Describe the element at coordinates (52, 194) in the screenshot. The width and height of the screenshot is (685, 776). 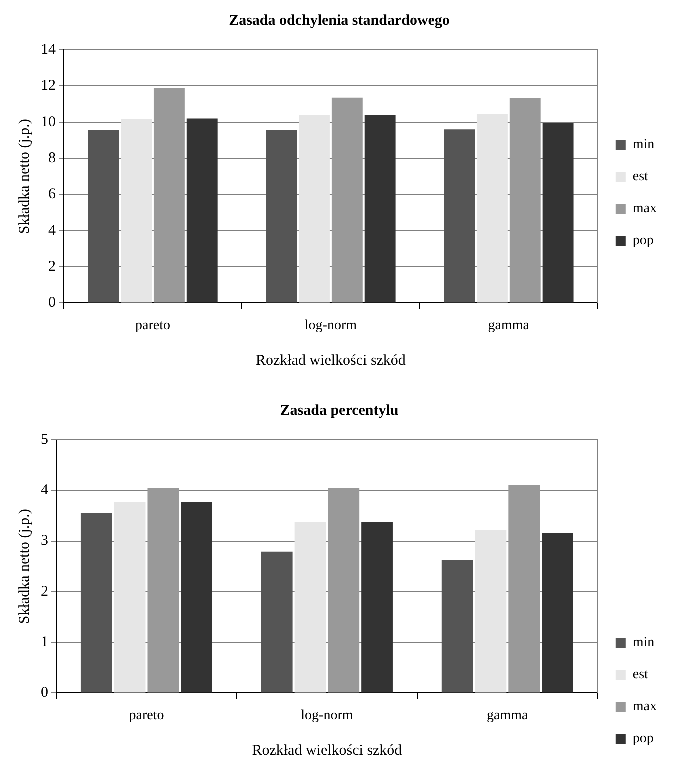
I see `y-tick-label: 6` at that location.